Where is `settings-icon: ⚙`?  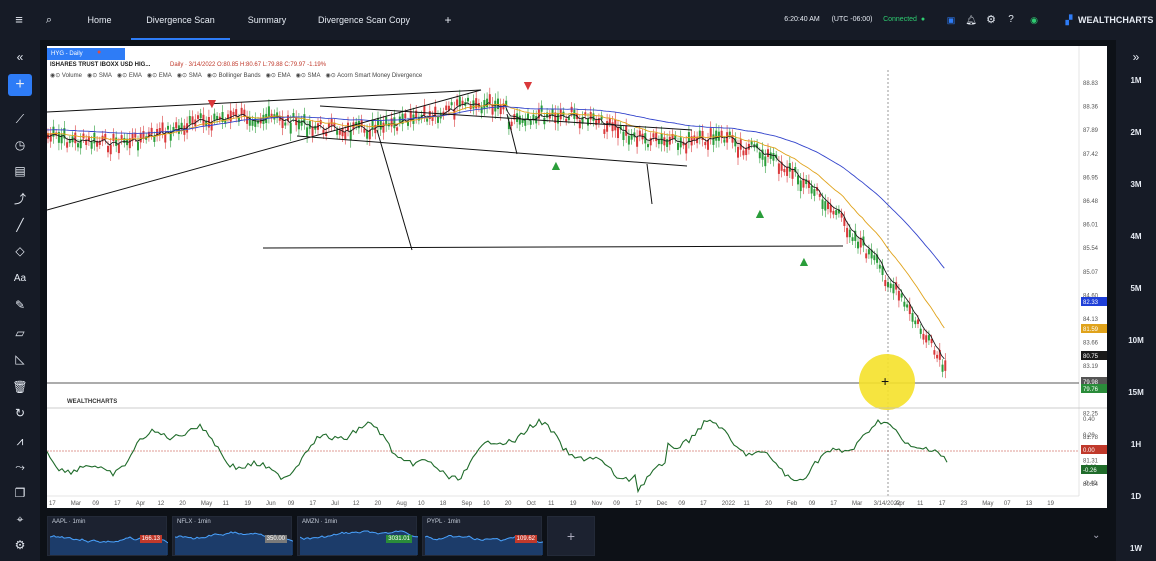
settings-icon: ⚙ is located at coordinates (20, 545).